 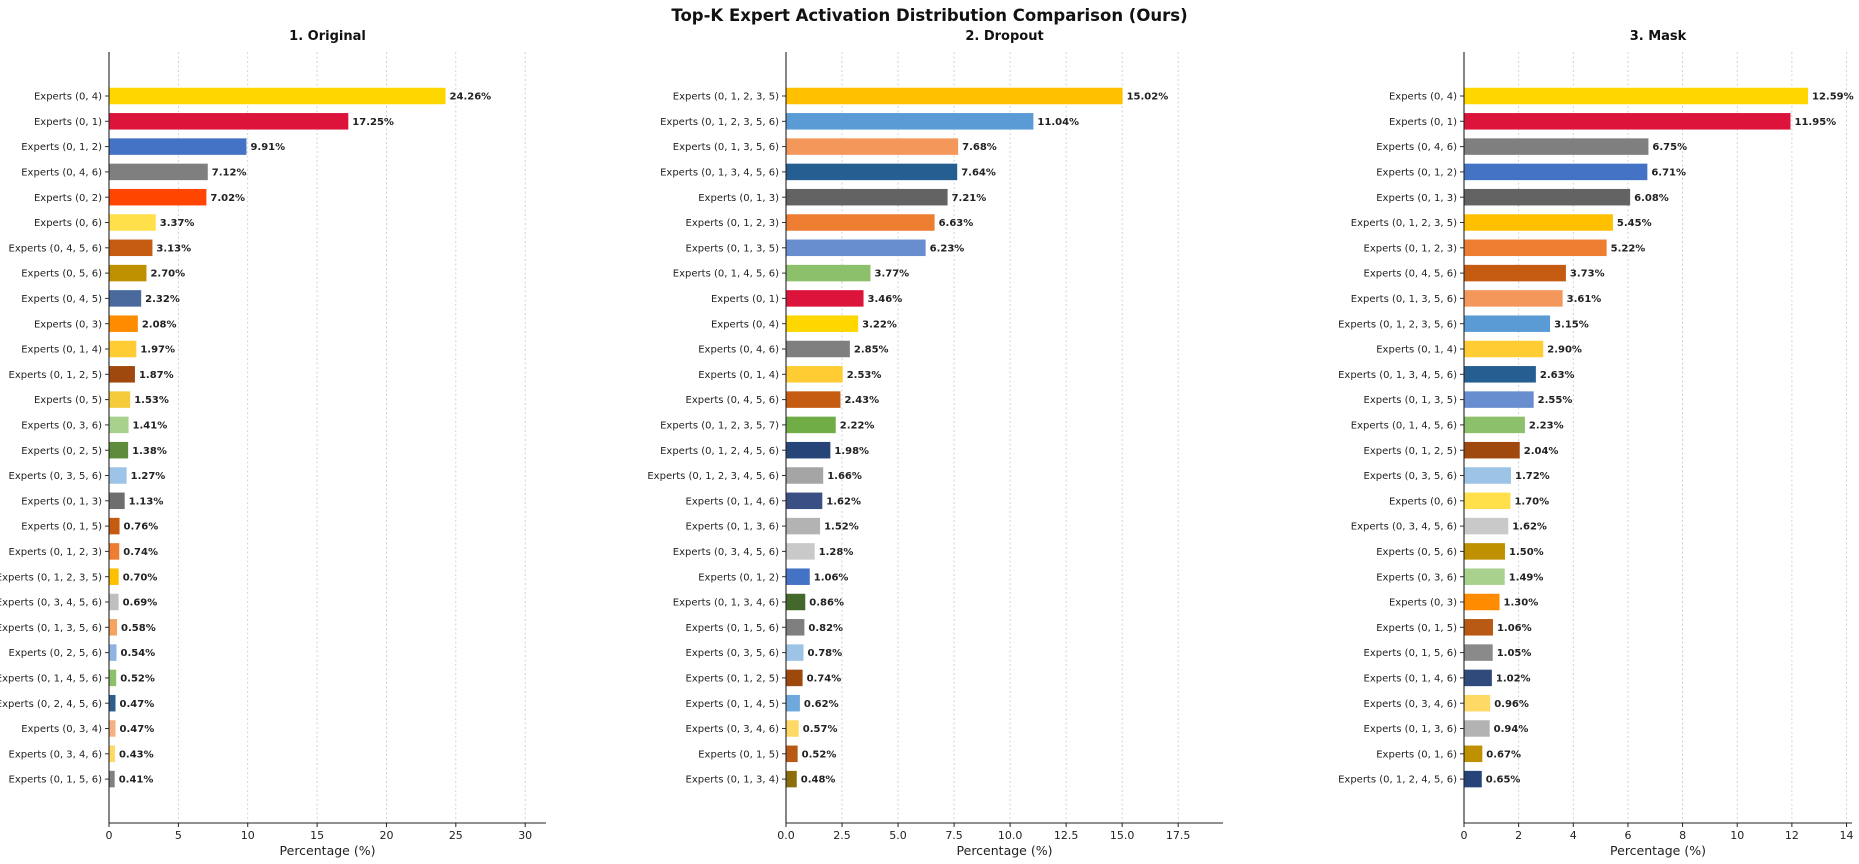 I want to click on x-tick-label: 6, so click(x=1627, y=835).